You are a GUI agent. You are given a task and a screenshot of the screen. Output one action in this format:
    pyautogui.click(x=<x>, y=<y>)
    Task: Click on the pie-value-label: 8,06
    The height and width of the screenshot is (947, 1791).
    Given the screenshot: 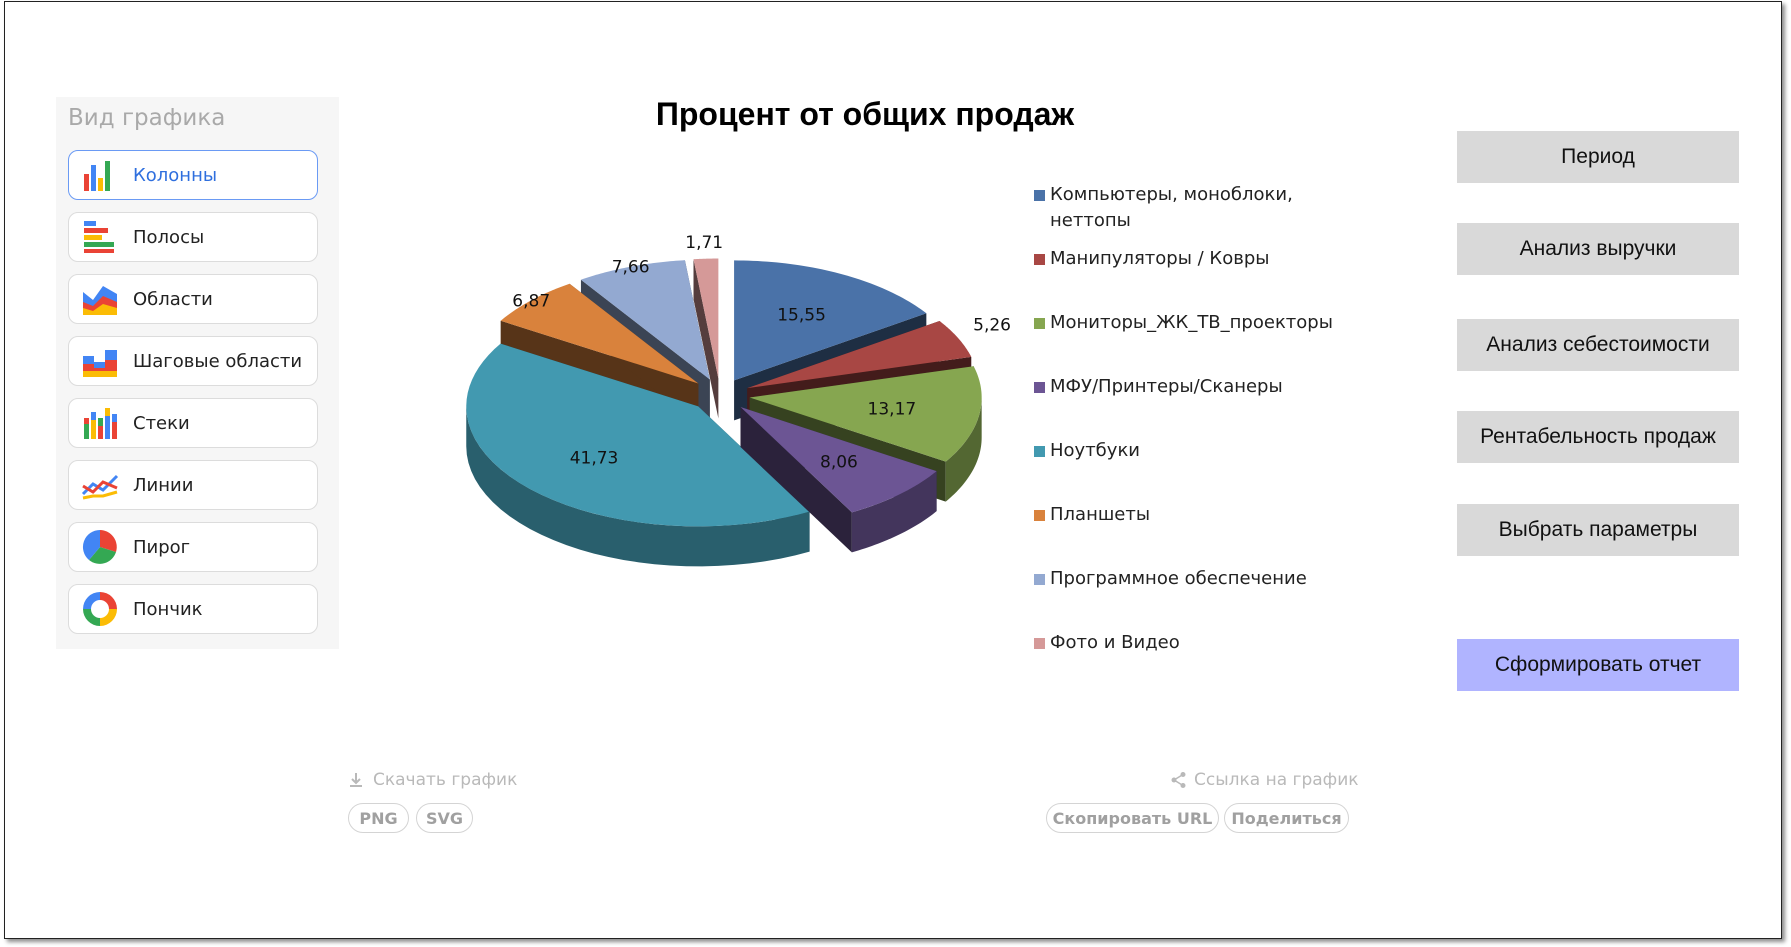 What is the action you would take?
    pyautogui.click(x=839, y=462)
    